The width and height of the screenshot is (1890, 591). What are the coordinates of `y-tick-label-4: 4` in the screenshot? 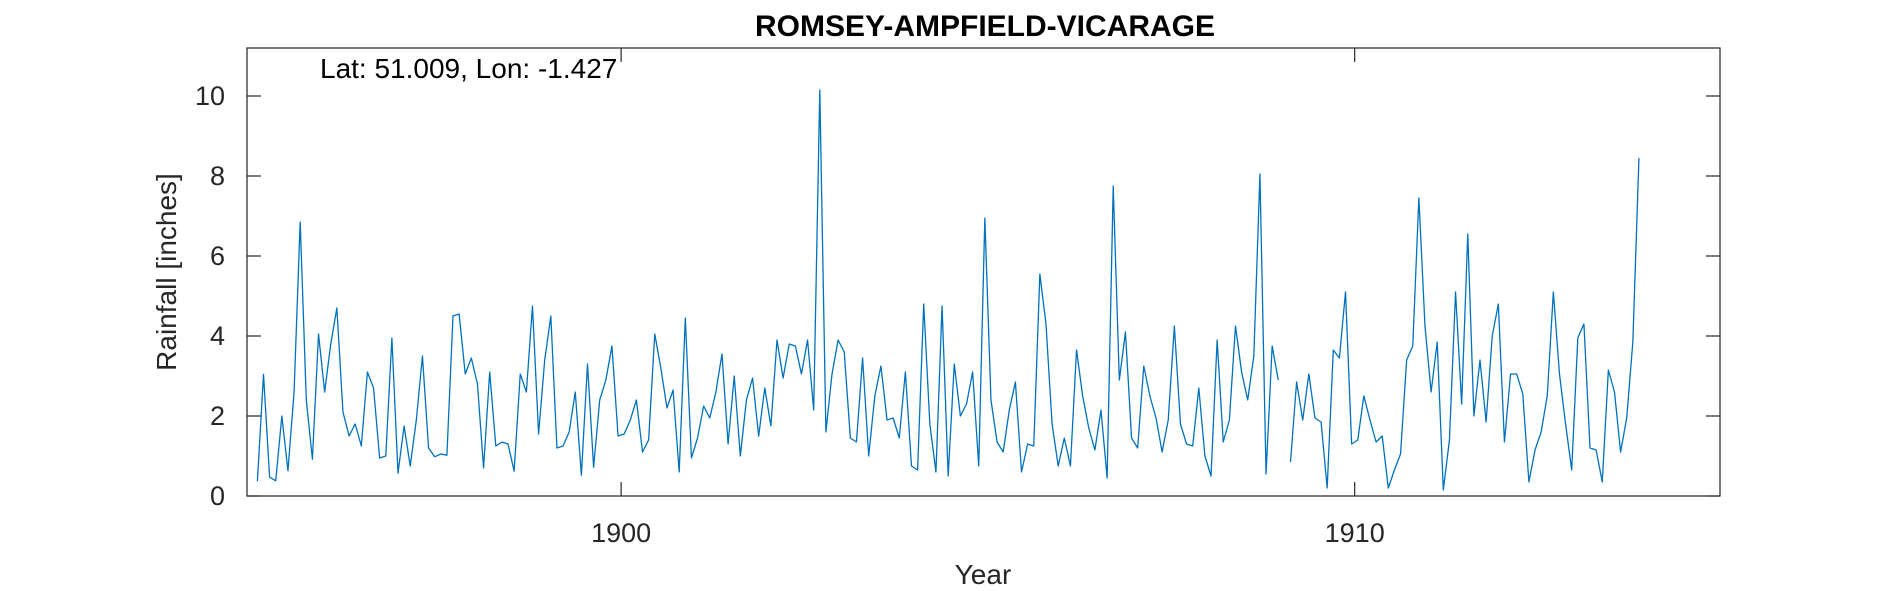 It's located at (217, 336).